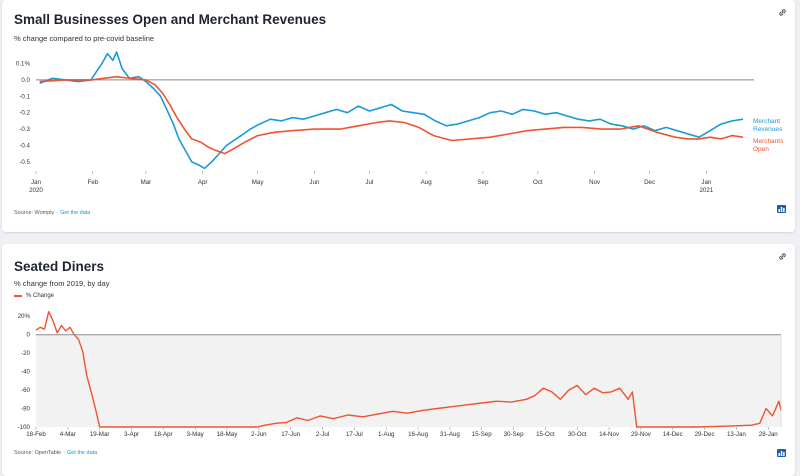 The image size is (800, 476). I want to click on x-tick-label: 18-Apr, so click(163, 434).